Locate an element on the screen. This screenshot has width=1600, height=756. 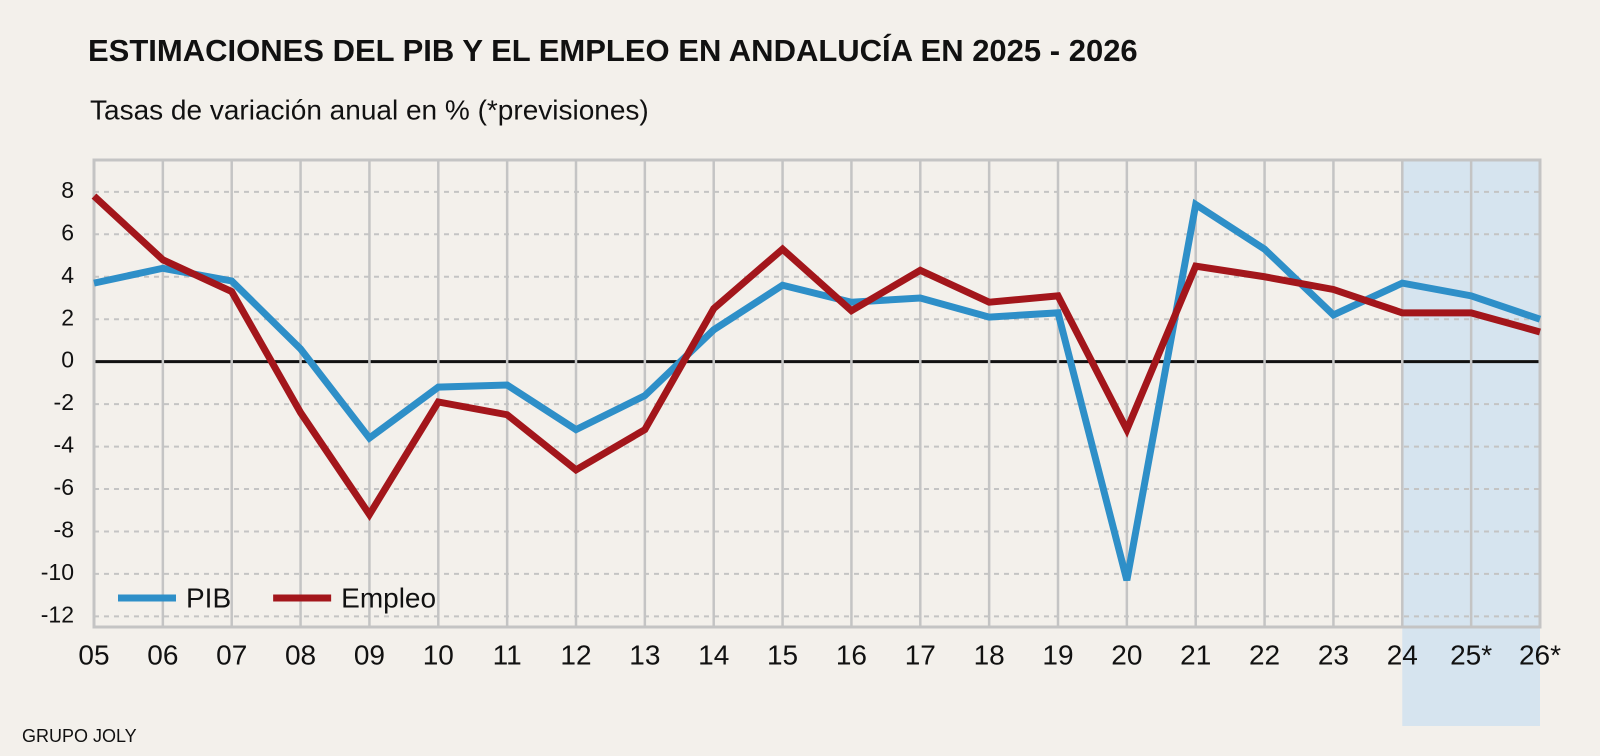
x-tick-label: 11 is located at coordinates (507, 654).